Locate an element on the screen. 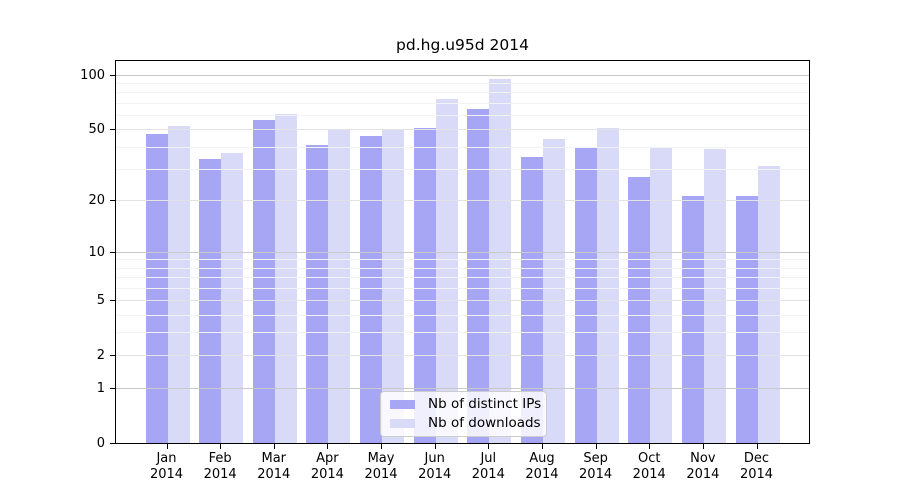  bar-distinct-ips-apr is located at coordinates (317, 293).